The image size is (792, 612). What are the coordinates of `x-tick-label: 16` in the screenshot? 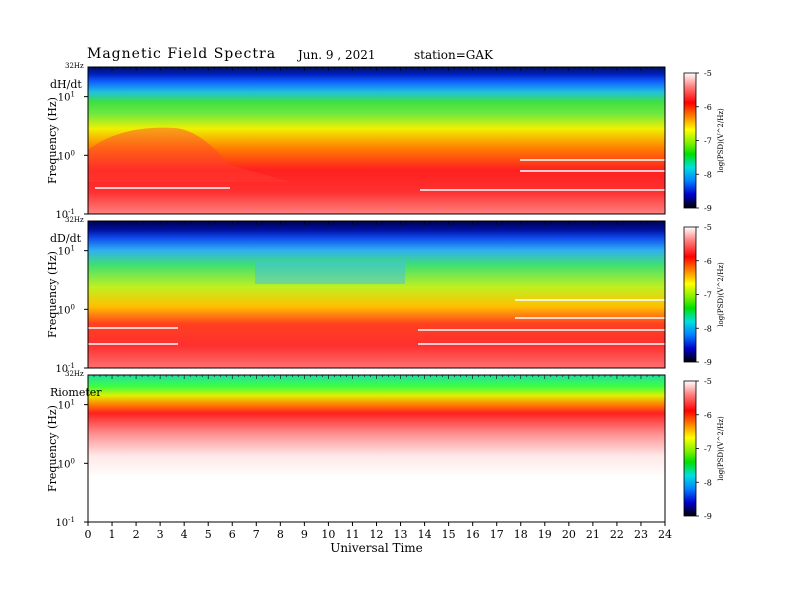 It's located at (473, 534).